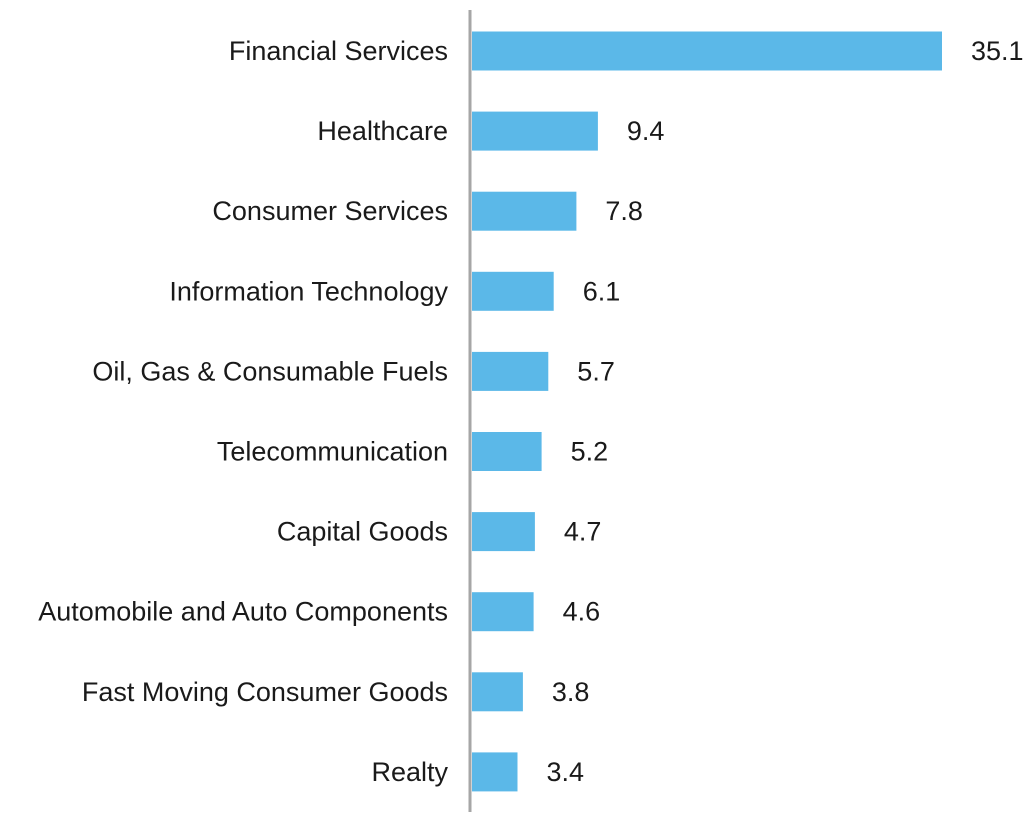  I want to click on category-label-healthcare: Healthcare, so click(382, 131).